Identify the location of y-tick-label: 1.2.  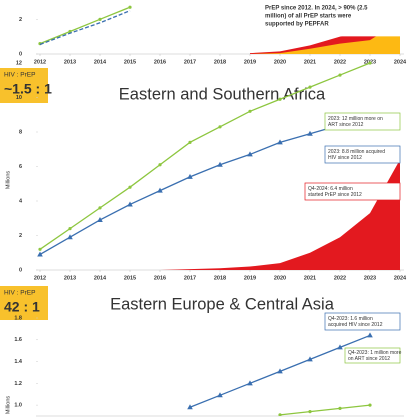
(18, 384).